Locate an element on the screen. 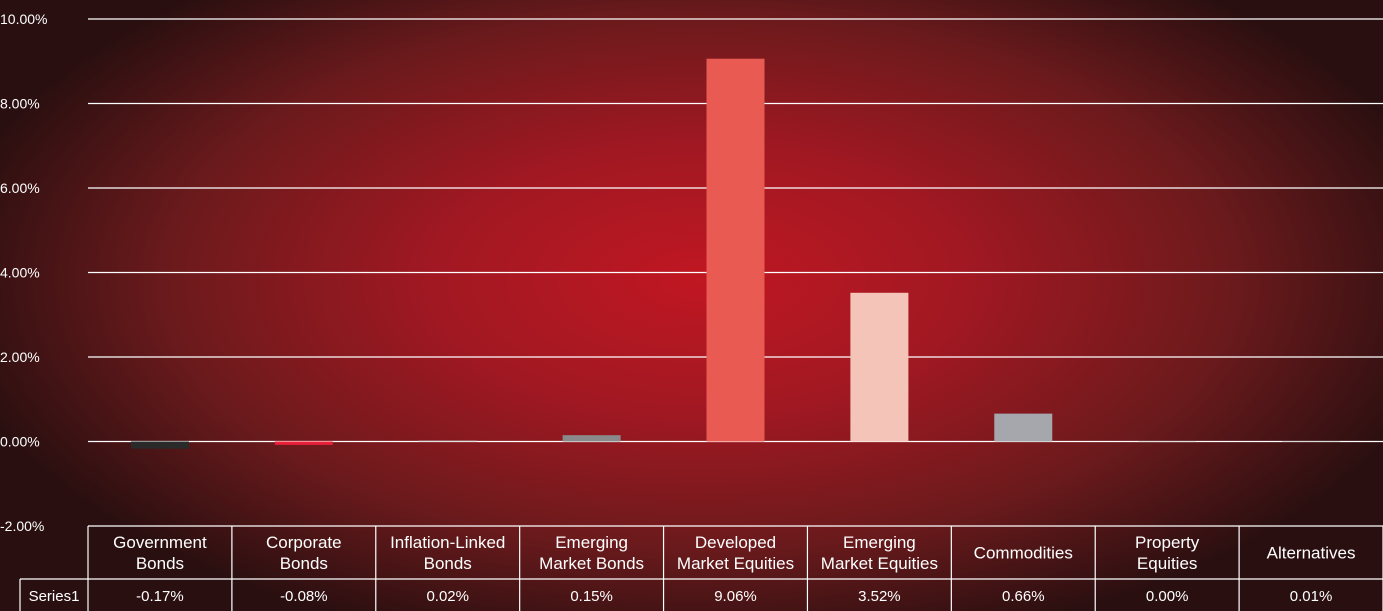 The width and height of the screenshot is (1383, 611). value-label: -0.08% is located at coordinates (304, 596).